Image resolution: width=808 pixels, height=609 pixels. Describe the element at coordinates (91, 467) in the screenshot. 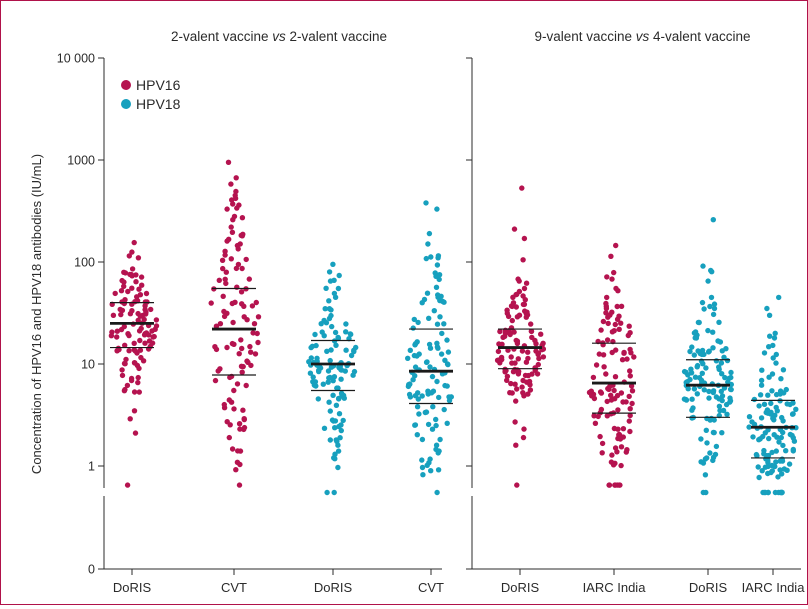

I see `y-tick-label: 1` at that location.